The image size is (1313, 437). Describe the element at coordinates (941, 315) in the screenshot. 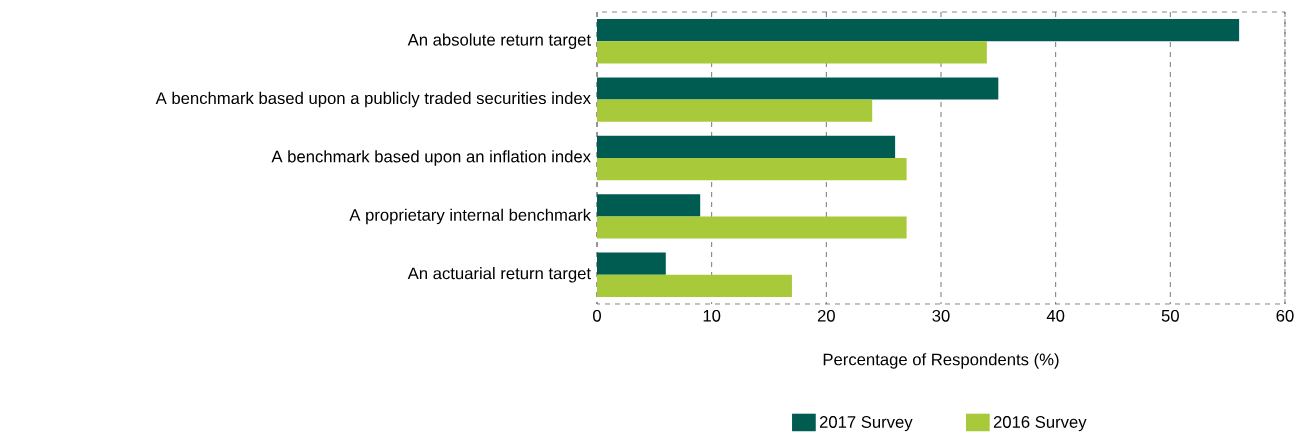

I see `x-tick-label: 30` at that location.